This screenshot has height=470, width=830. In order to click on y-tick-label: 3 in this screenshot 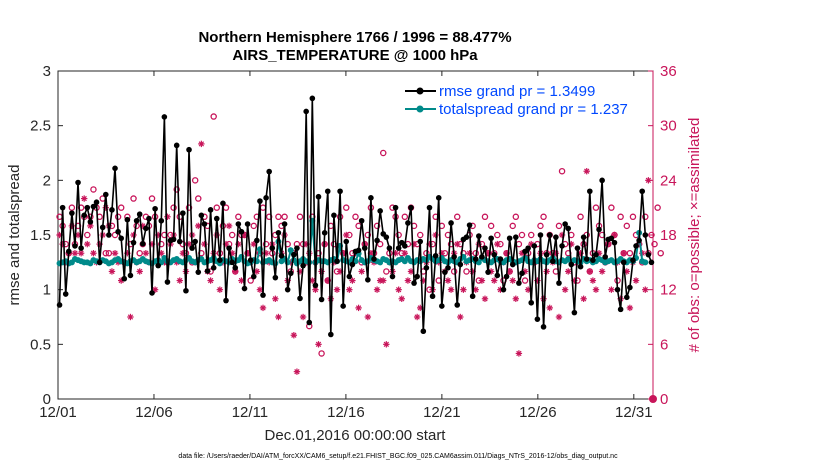, I will do `click(47, 71)`.